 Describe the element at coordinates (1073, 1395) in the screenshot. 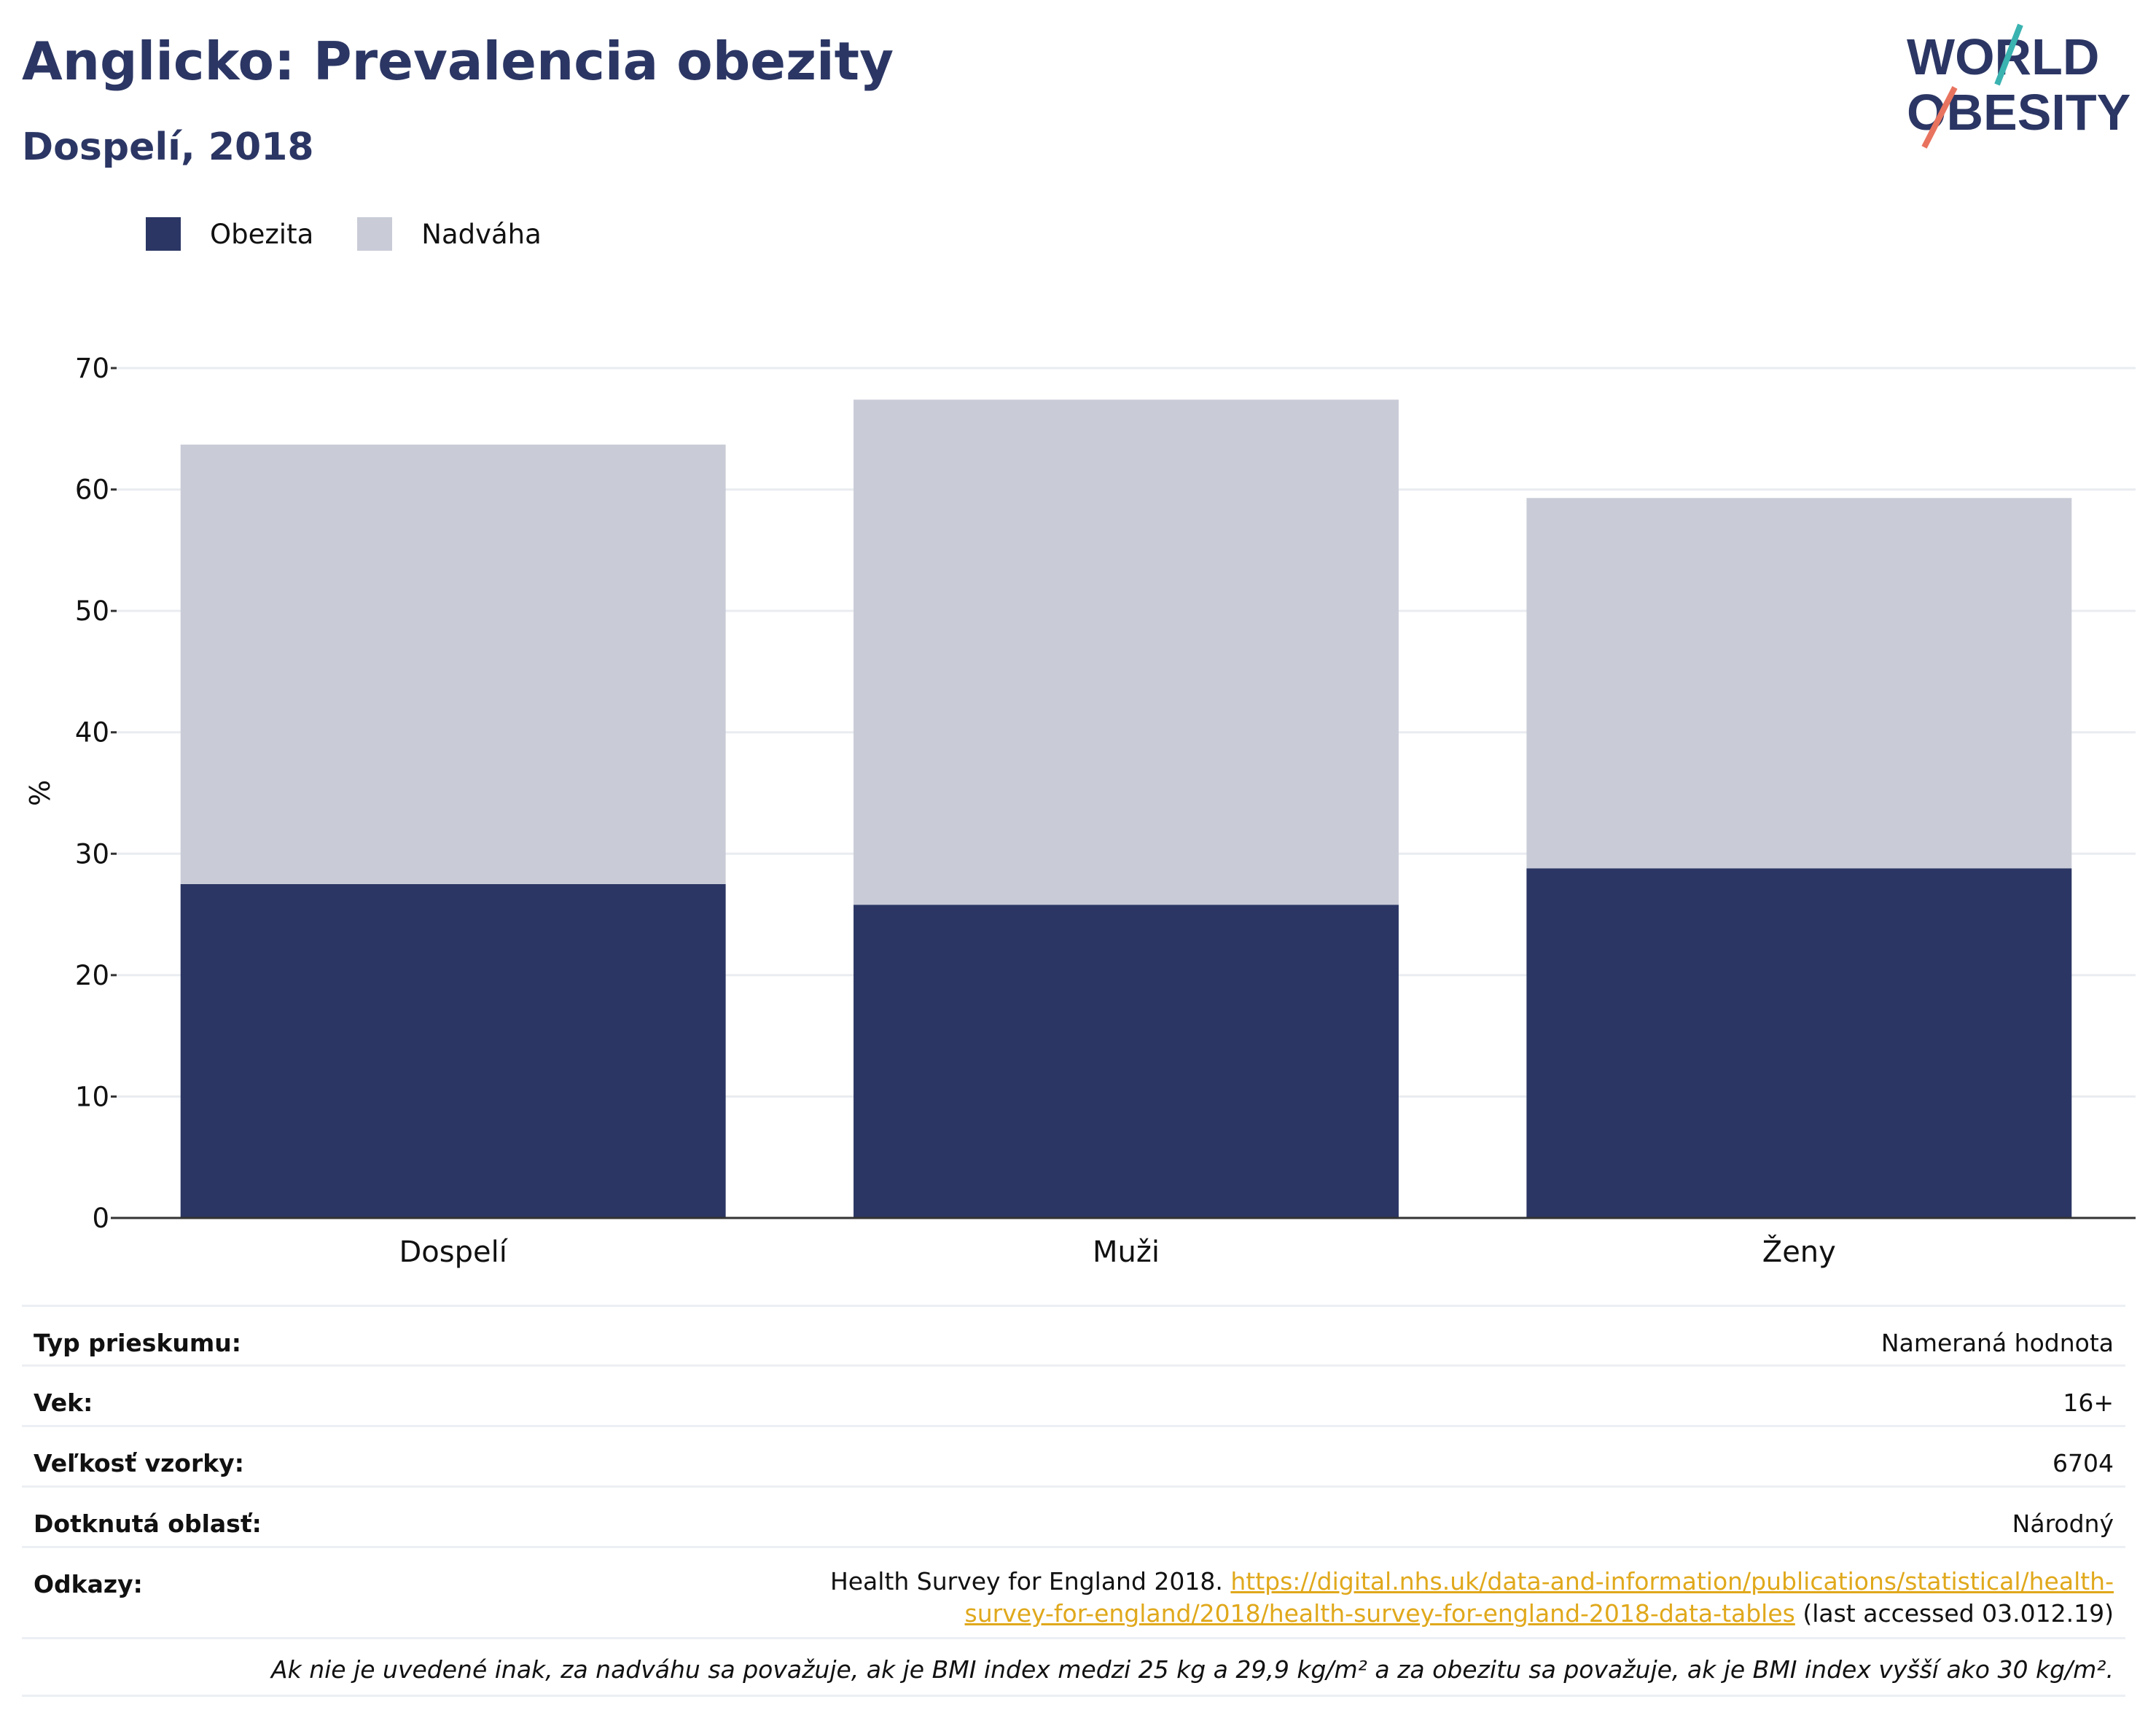

I see `info-row-age: Vek: 16+` at that location.